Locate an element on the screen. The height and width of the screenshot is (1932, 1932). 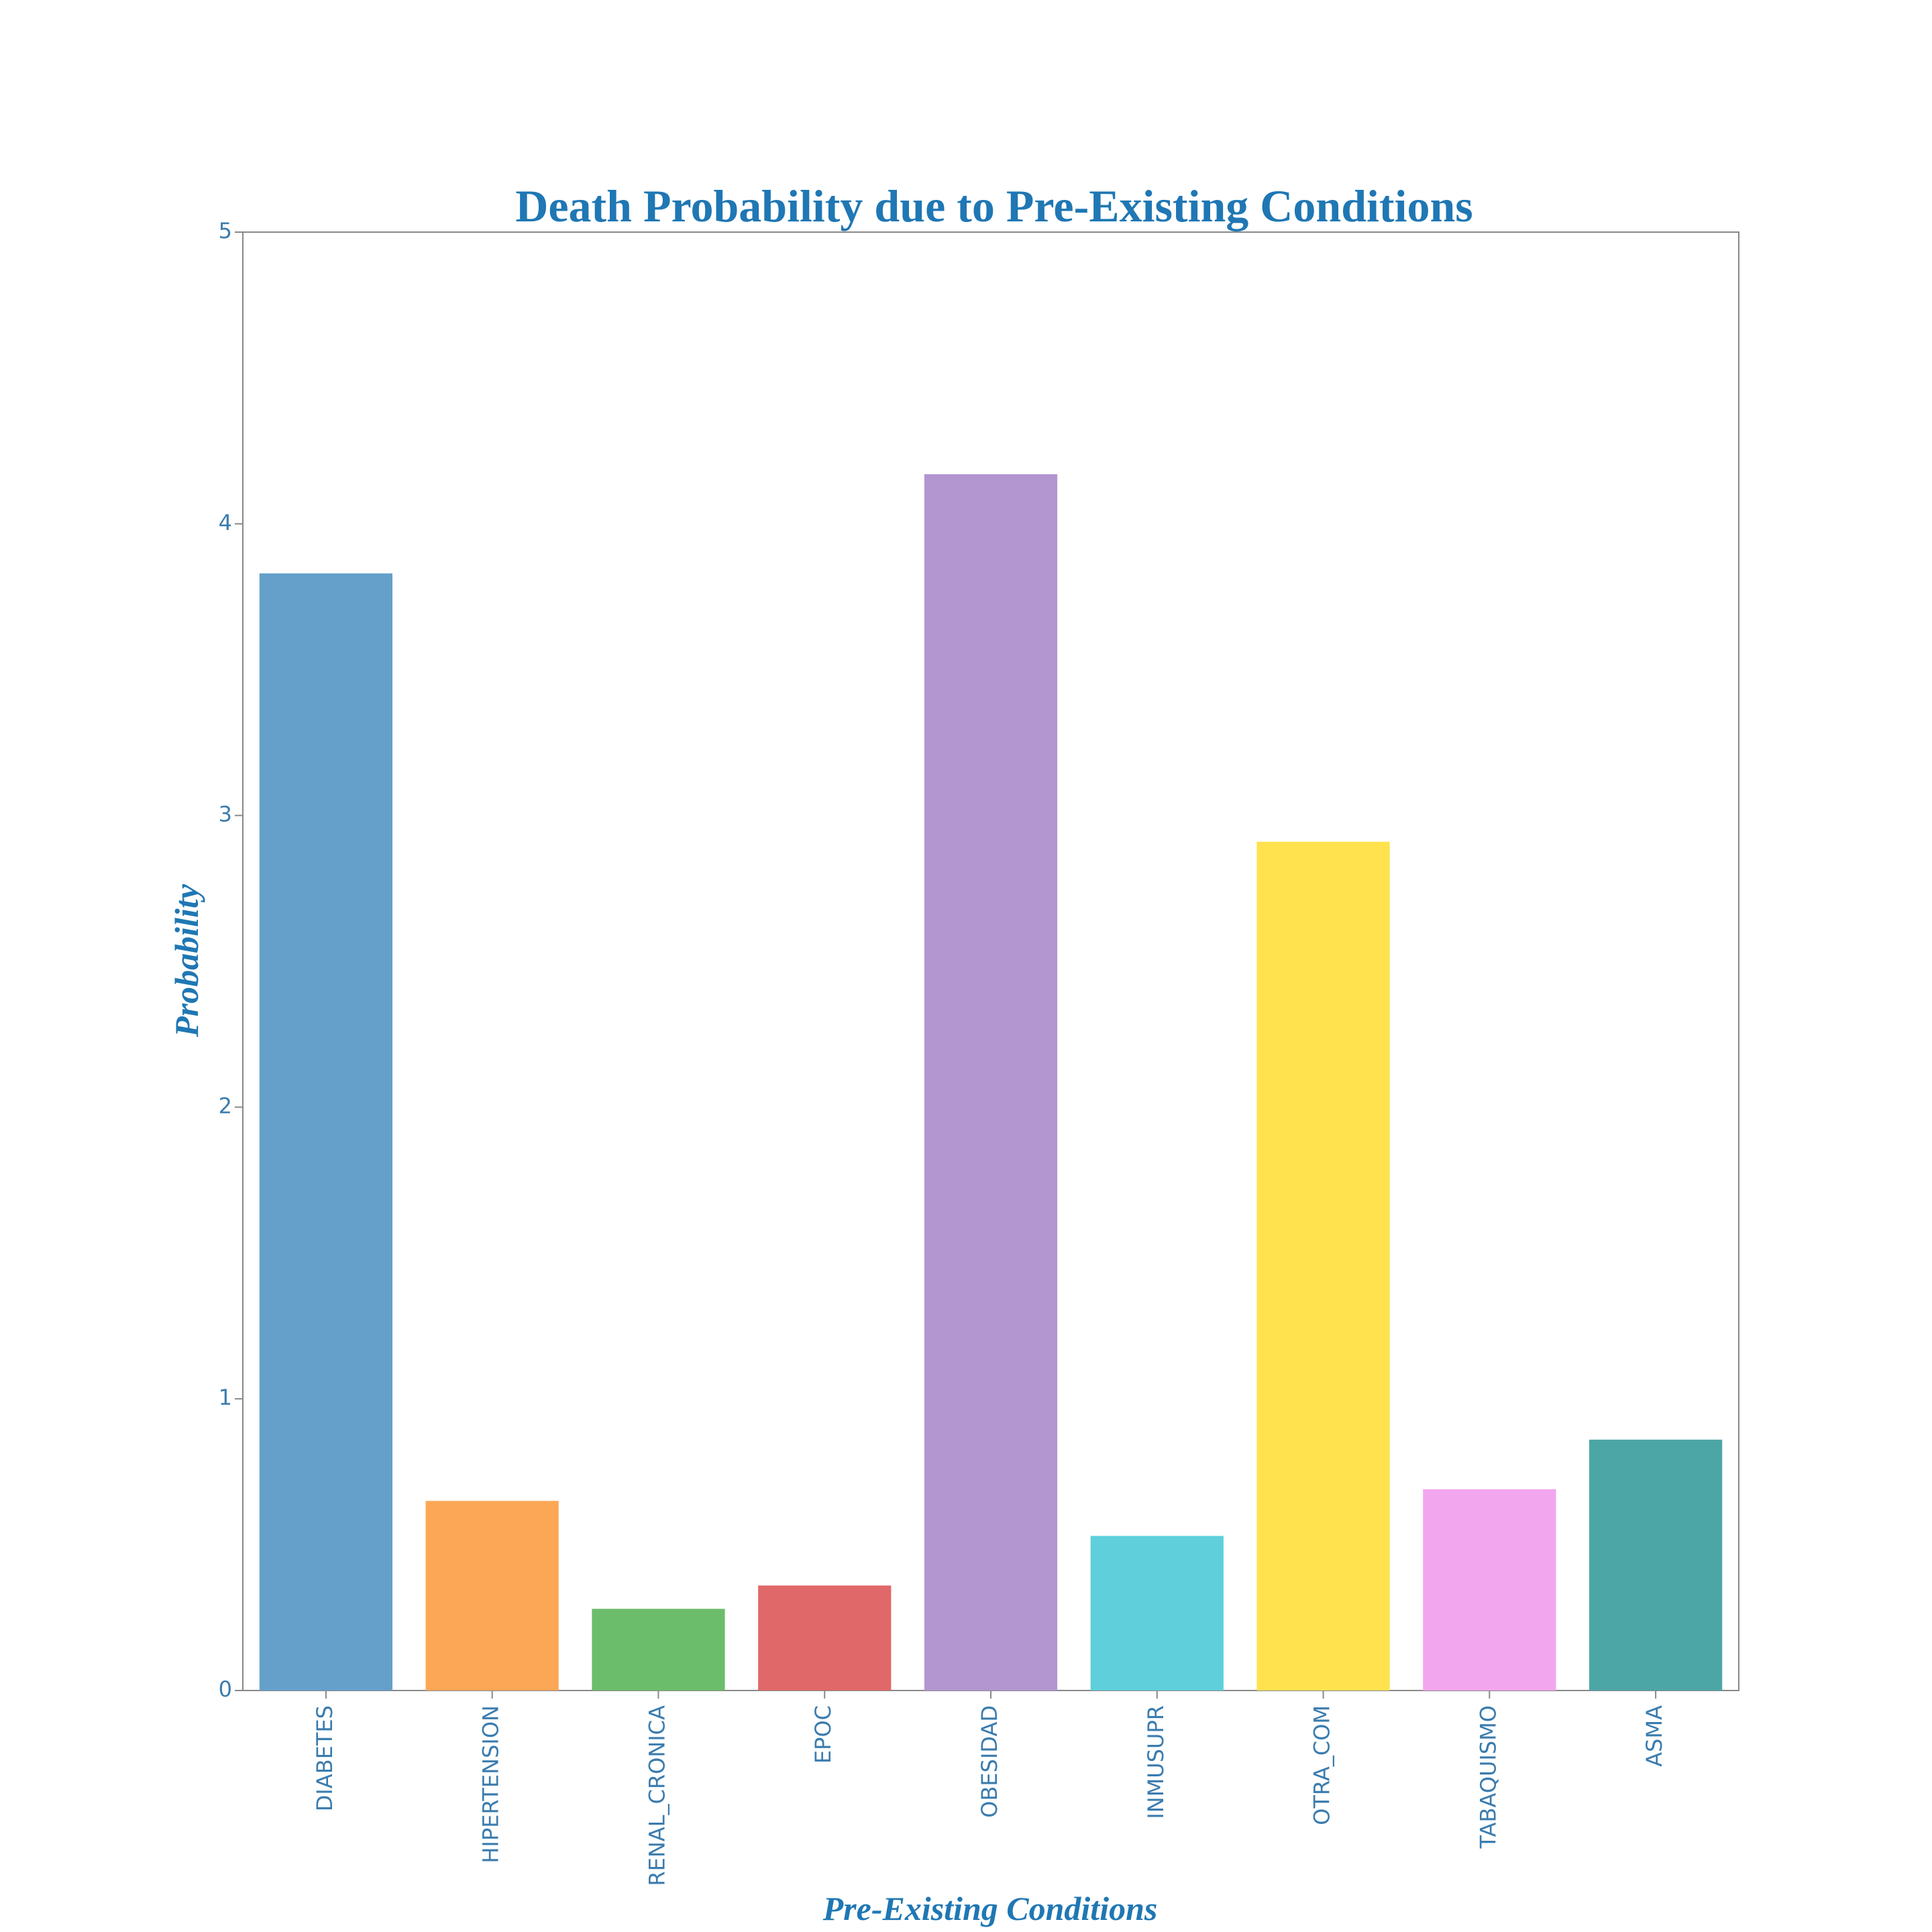
x-tick-label: OBESIDAD is located at coordinates (989, 1761).